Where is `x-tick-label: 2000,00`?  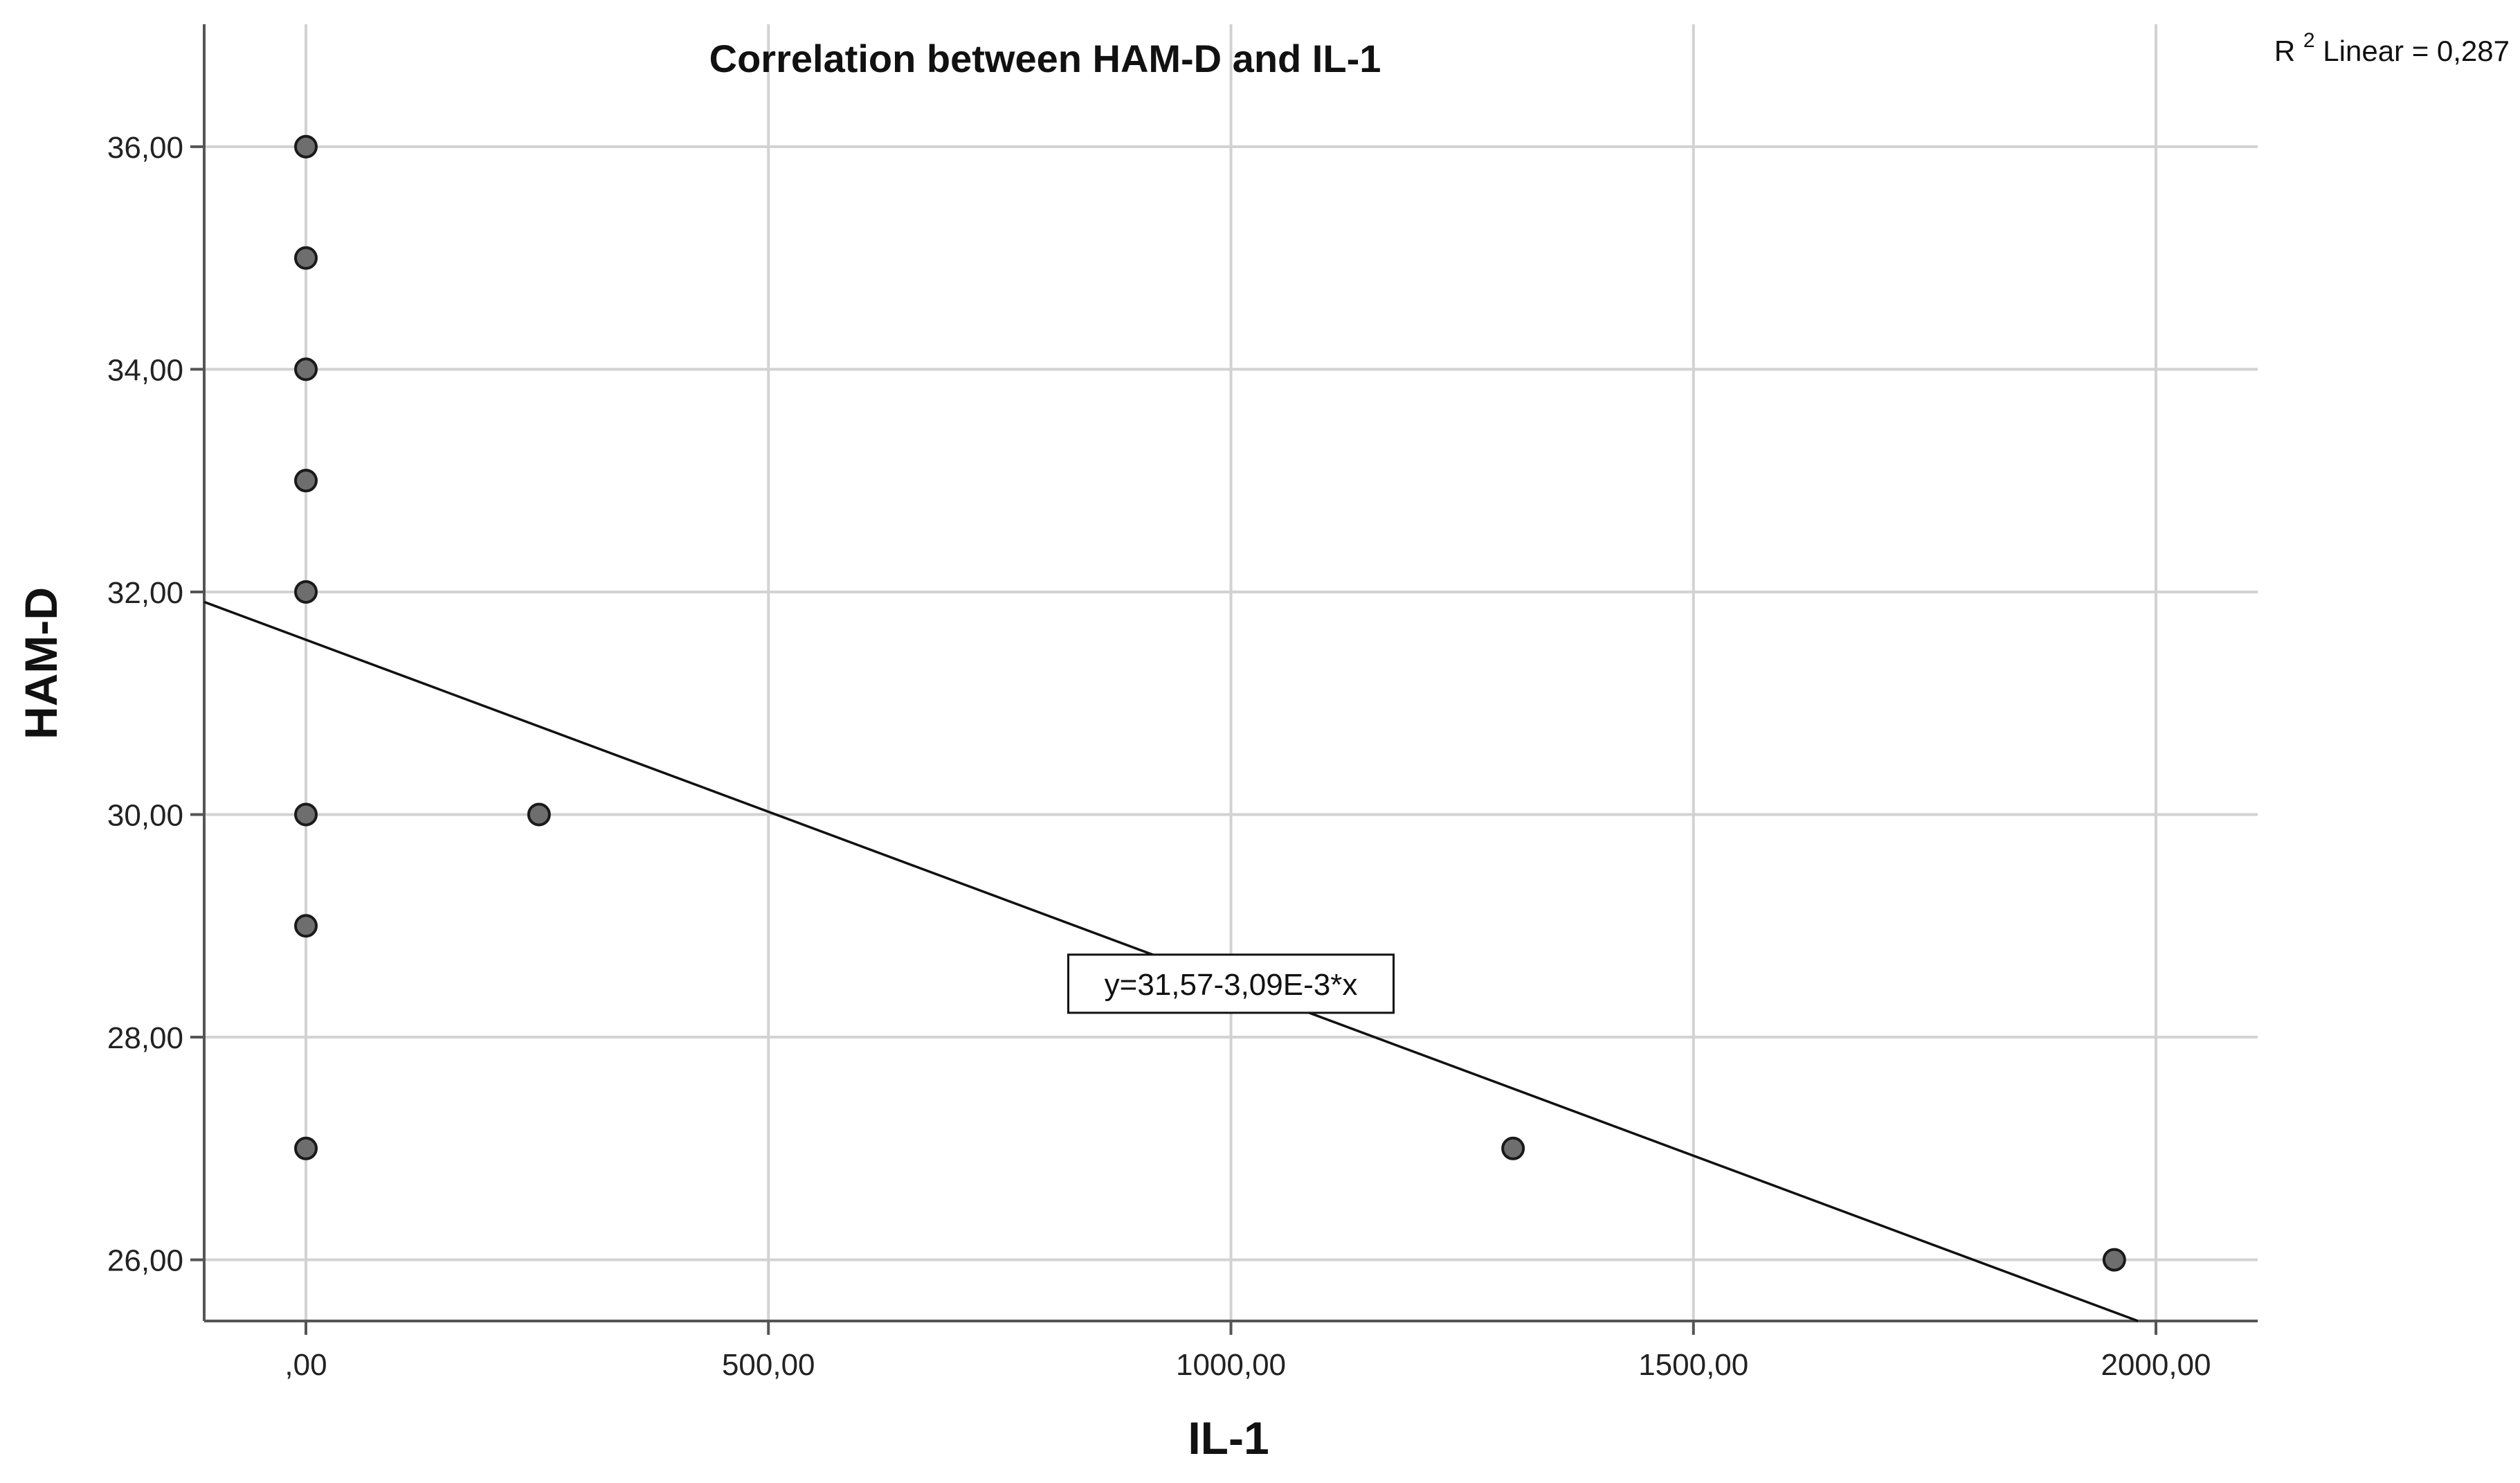
x-tick-label: 2000,00 is located at coordinates (2156, 1365).